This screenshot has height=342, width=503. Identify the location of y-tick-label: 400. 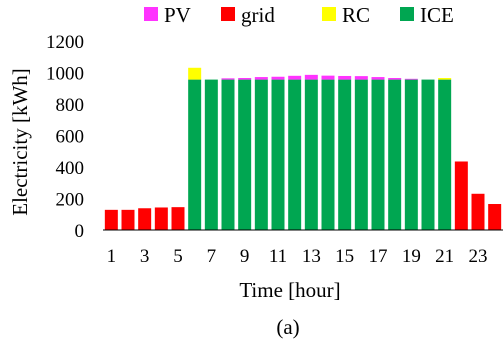
(70, 168).